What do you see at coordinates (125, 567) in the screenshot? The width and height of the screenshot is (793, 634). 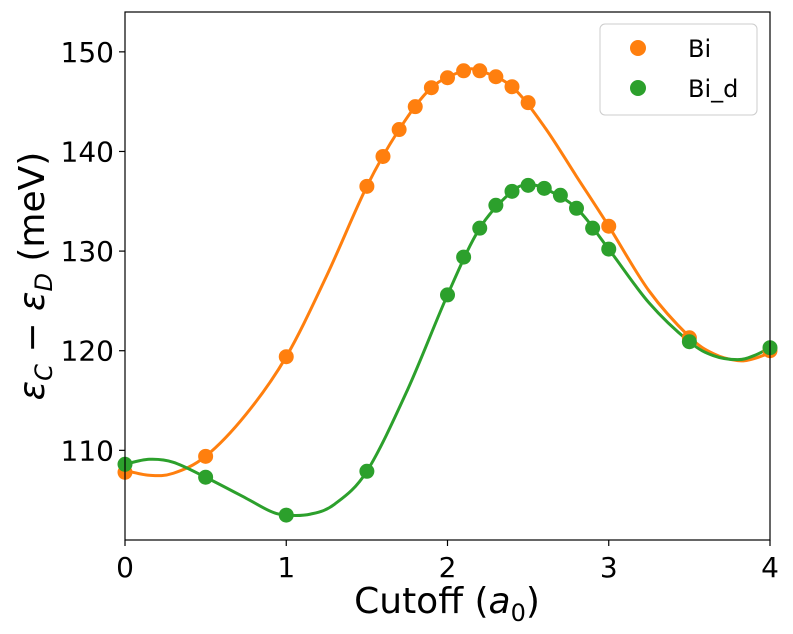 I see `x-tick-label: 0` at bounding box center [125, 567].